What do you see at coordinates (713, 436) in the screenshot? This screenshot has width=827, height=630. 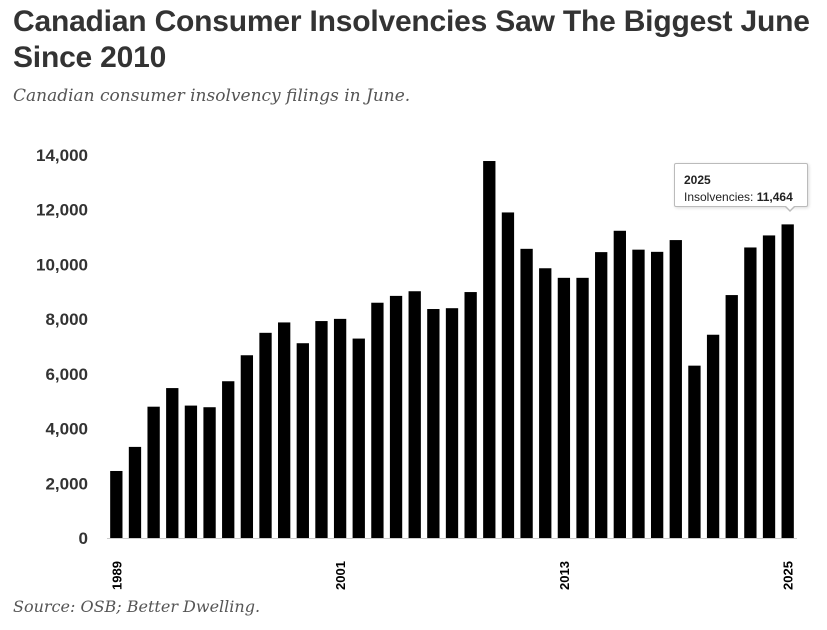 I see `bar-2021` at bounding box center [713, 436].